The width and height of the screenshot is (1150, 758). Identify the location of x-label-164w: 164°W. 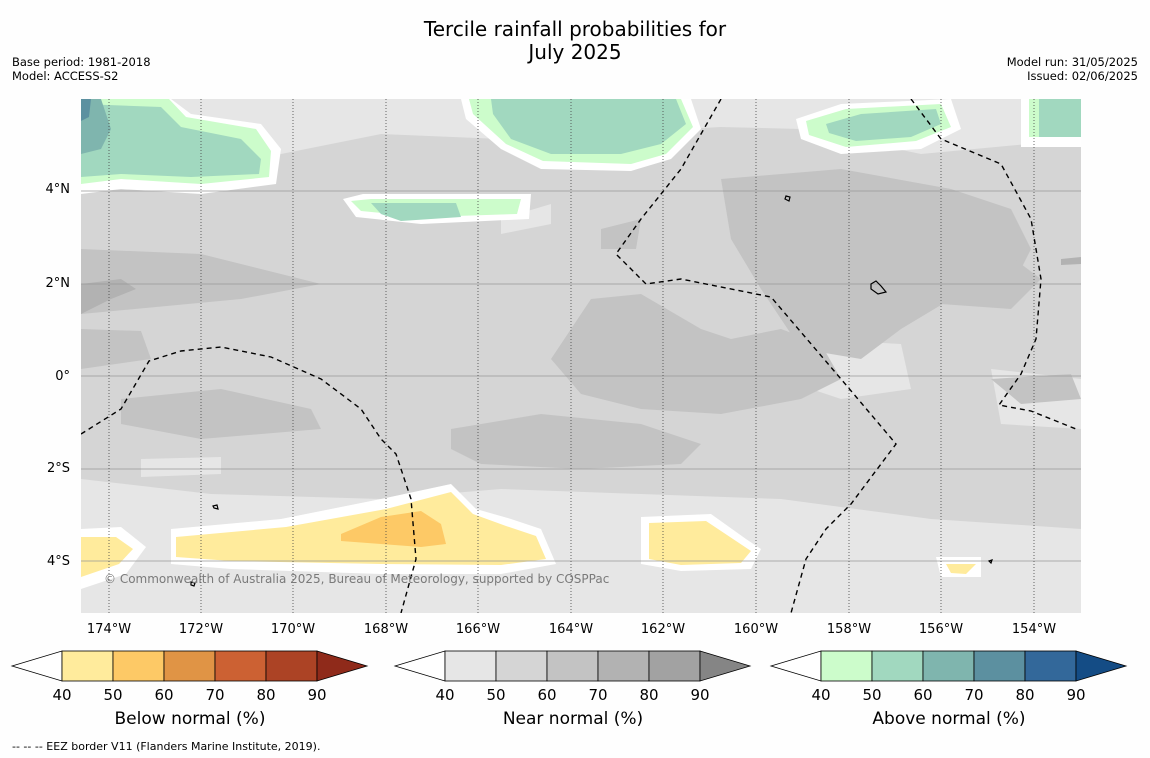
(571, 629).